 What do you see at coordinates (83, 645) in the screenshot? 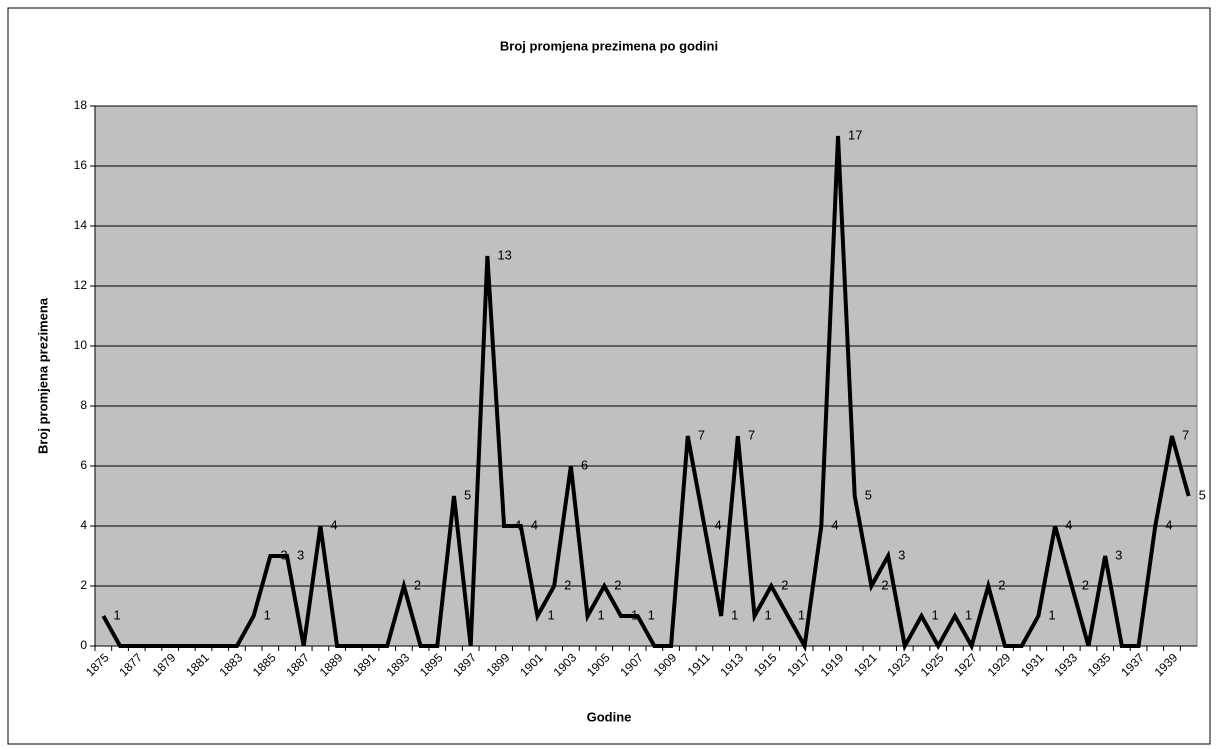
I see `y-tick-label: 0` at bounding box center [83, 645].